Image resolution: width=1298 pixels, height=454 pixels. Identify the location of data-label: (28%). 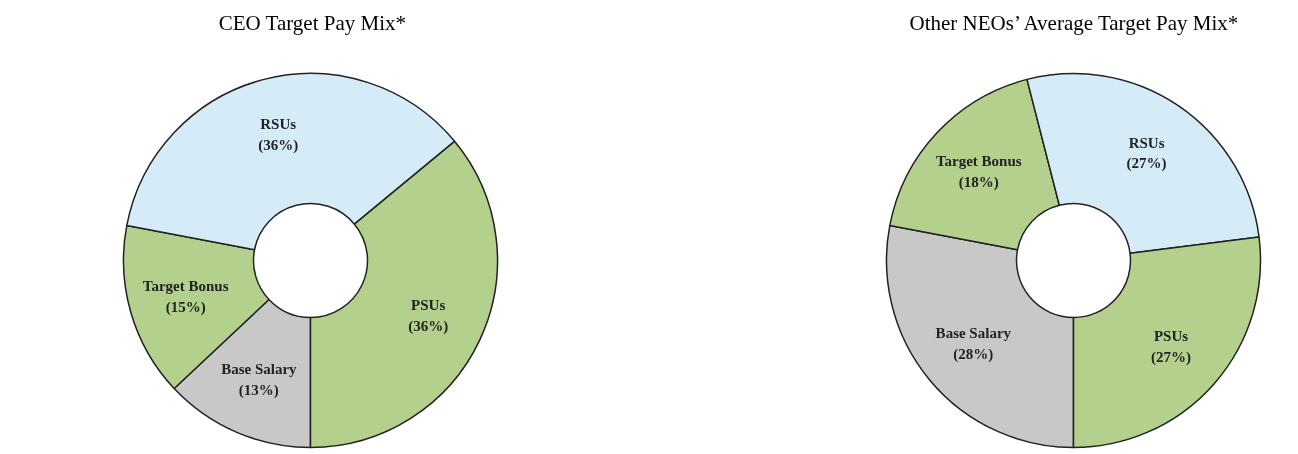
(973, 354).